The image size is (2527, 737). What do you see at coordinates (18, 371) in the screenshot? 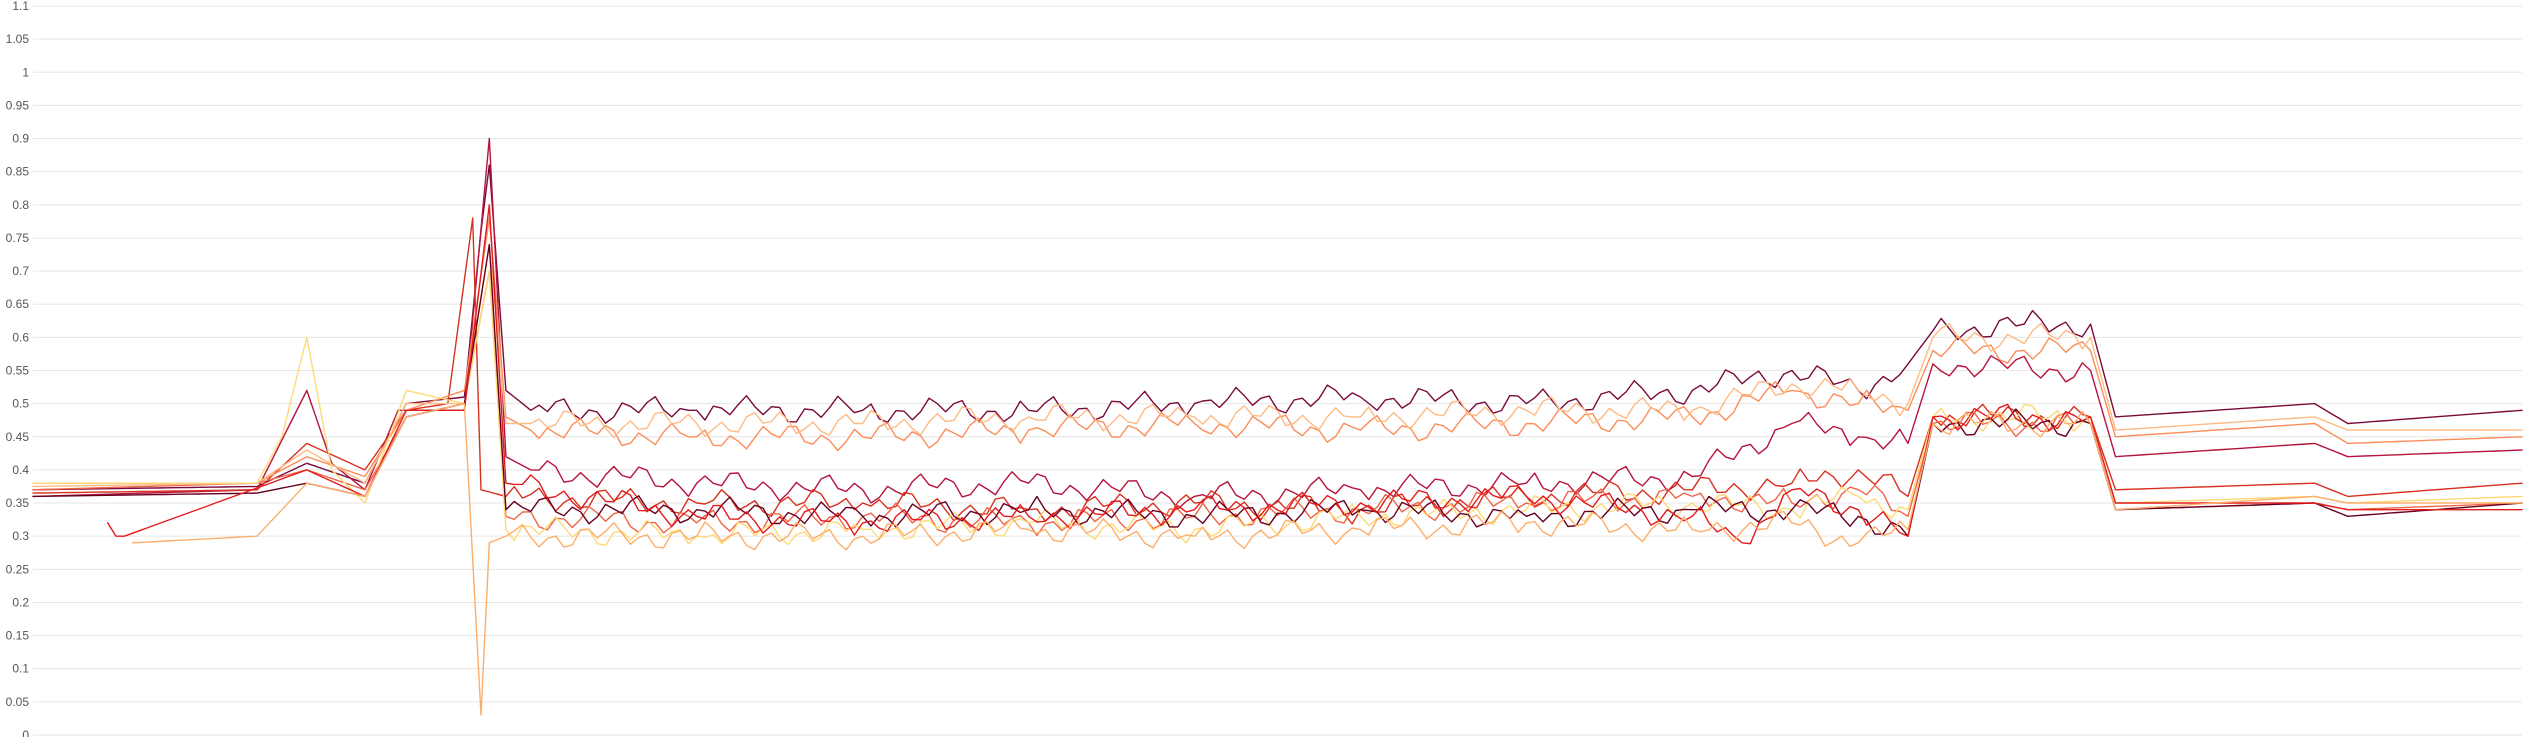
I see `y-tick-label: 0.55` at bounding box center [18, 371].